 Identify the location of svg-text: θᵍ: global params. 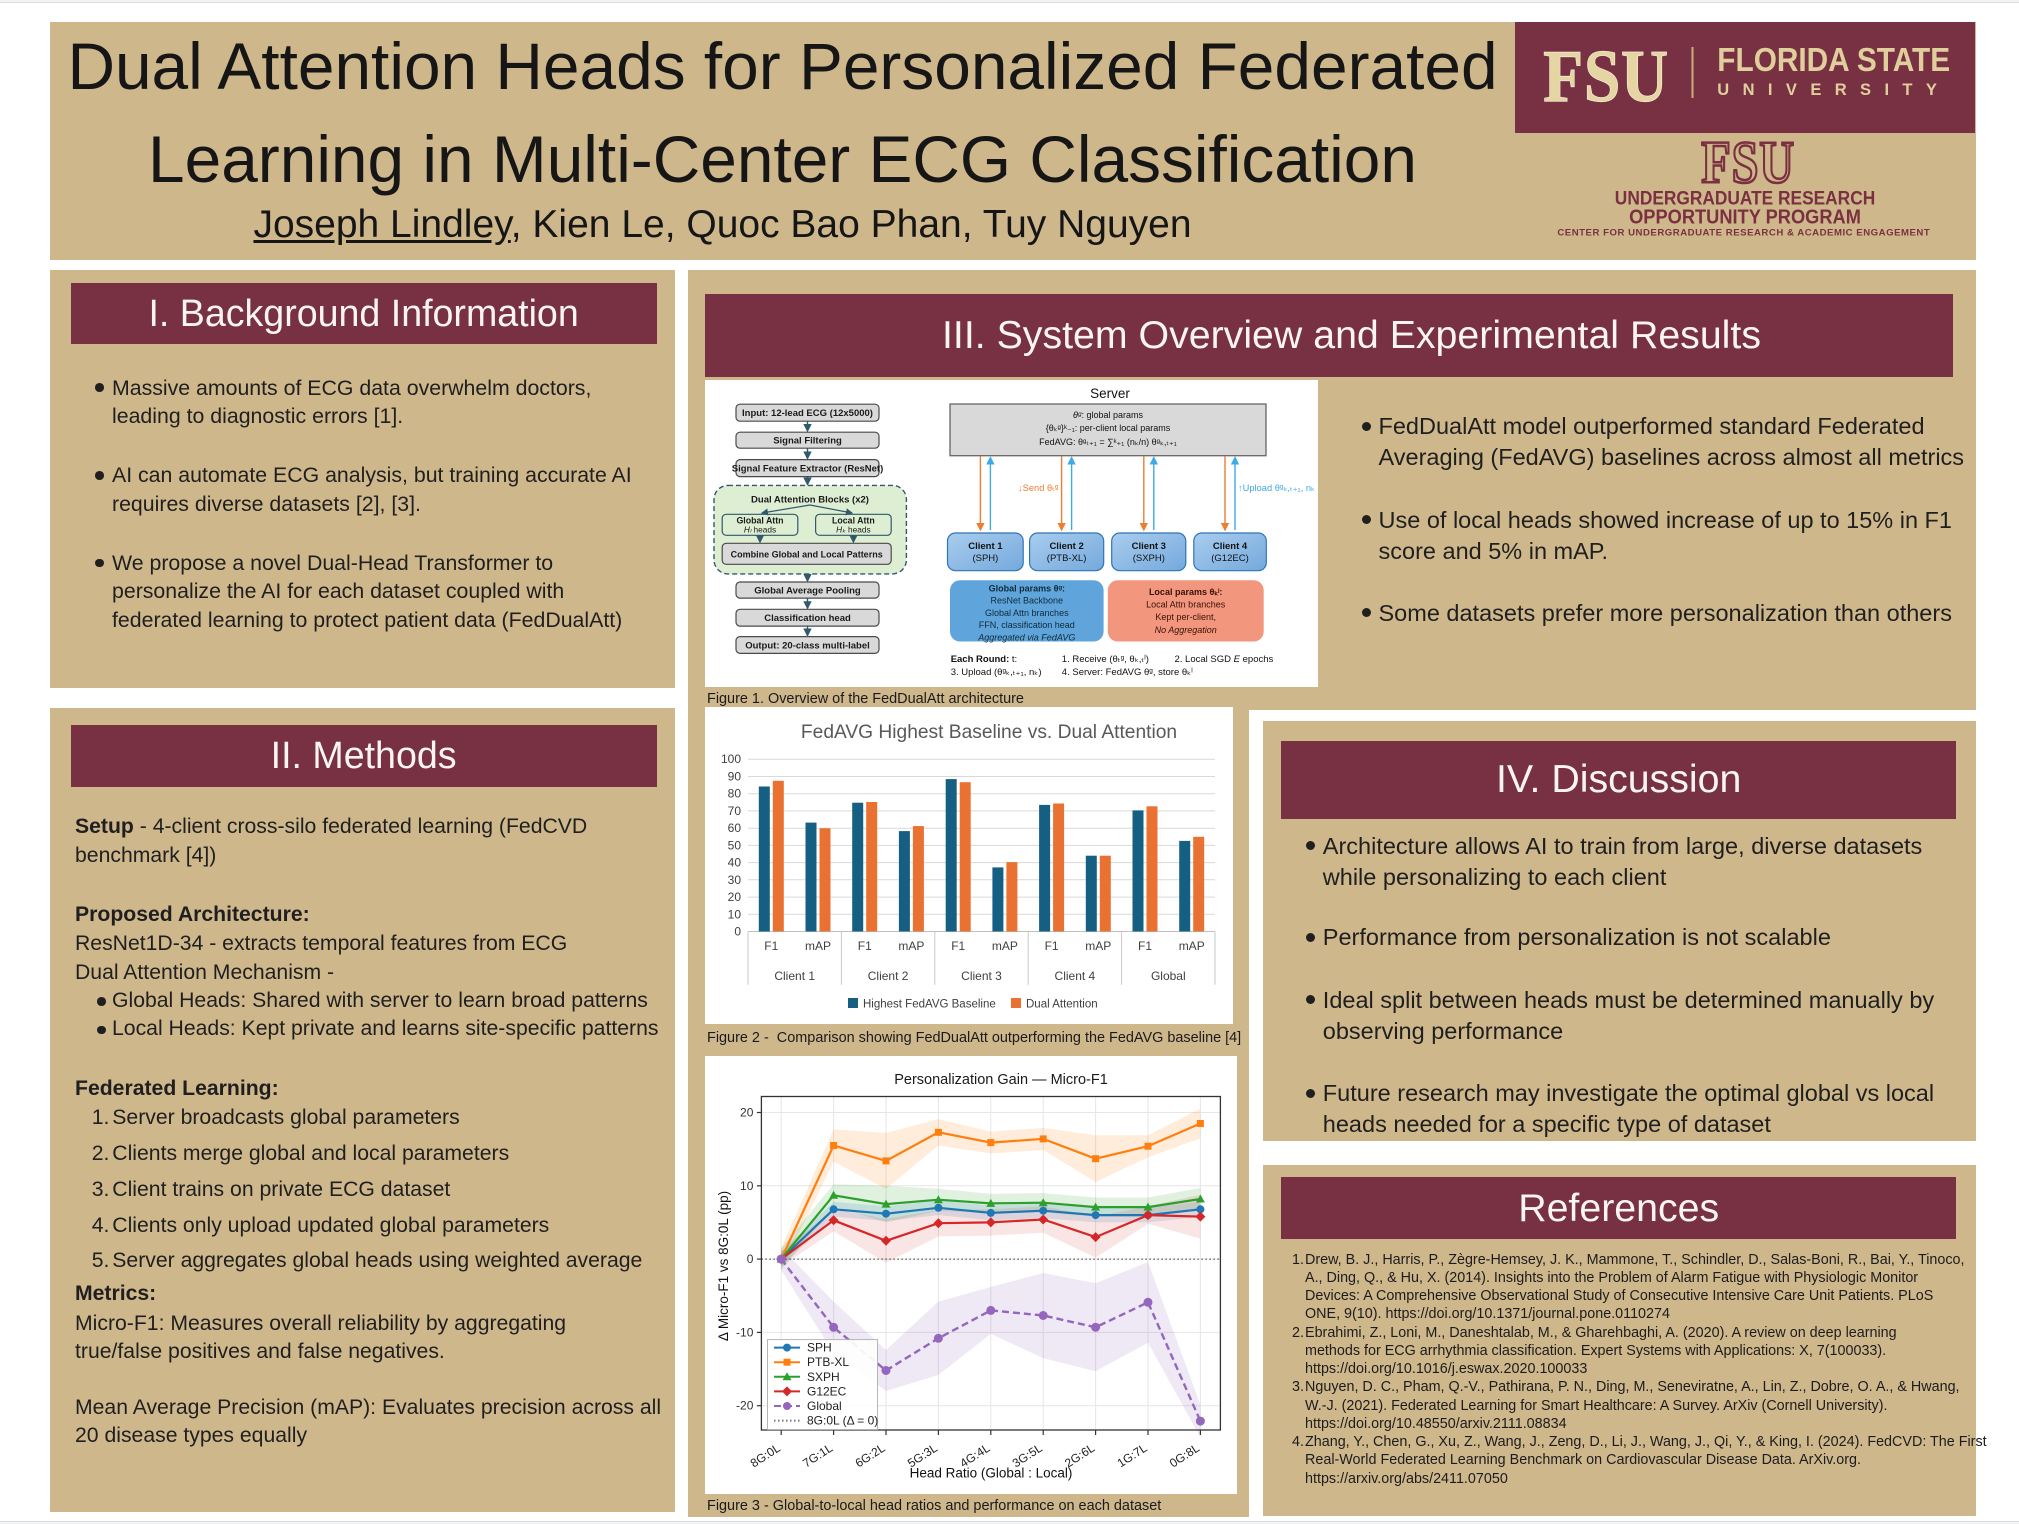
(1108, 415).